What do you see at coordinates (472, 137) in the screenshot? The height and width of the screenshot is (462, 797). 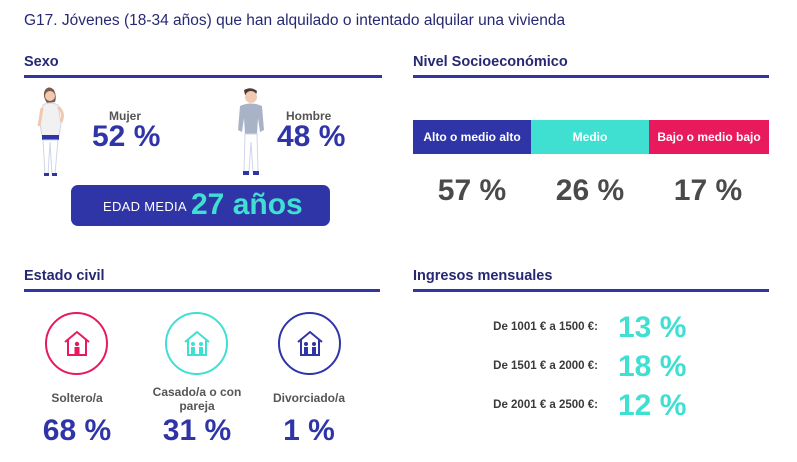 I see `nivel-segment-alto: Alto o medio alto` at bounding box center [472, 137].